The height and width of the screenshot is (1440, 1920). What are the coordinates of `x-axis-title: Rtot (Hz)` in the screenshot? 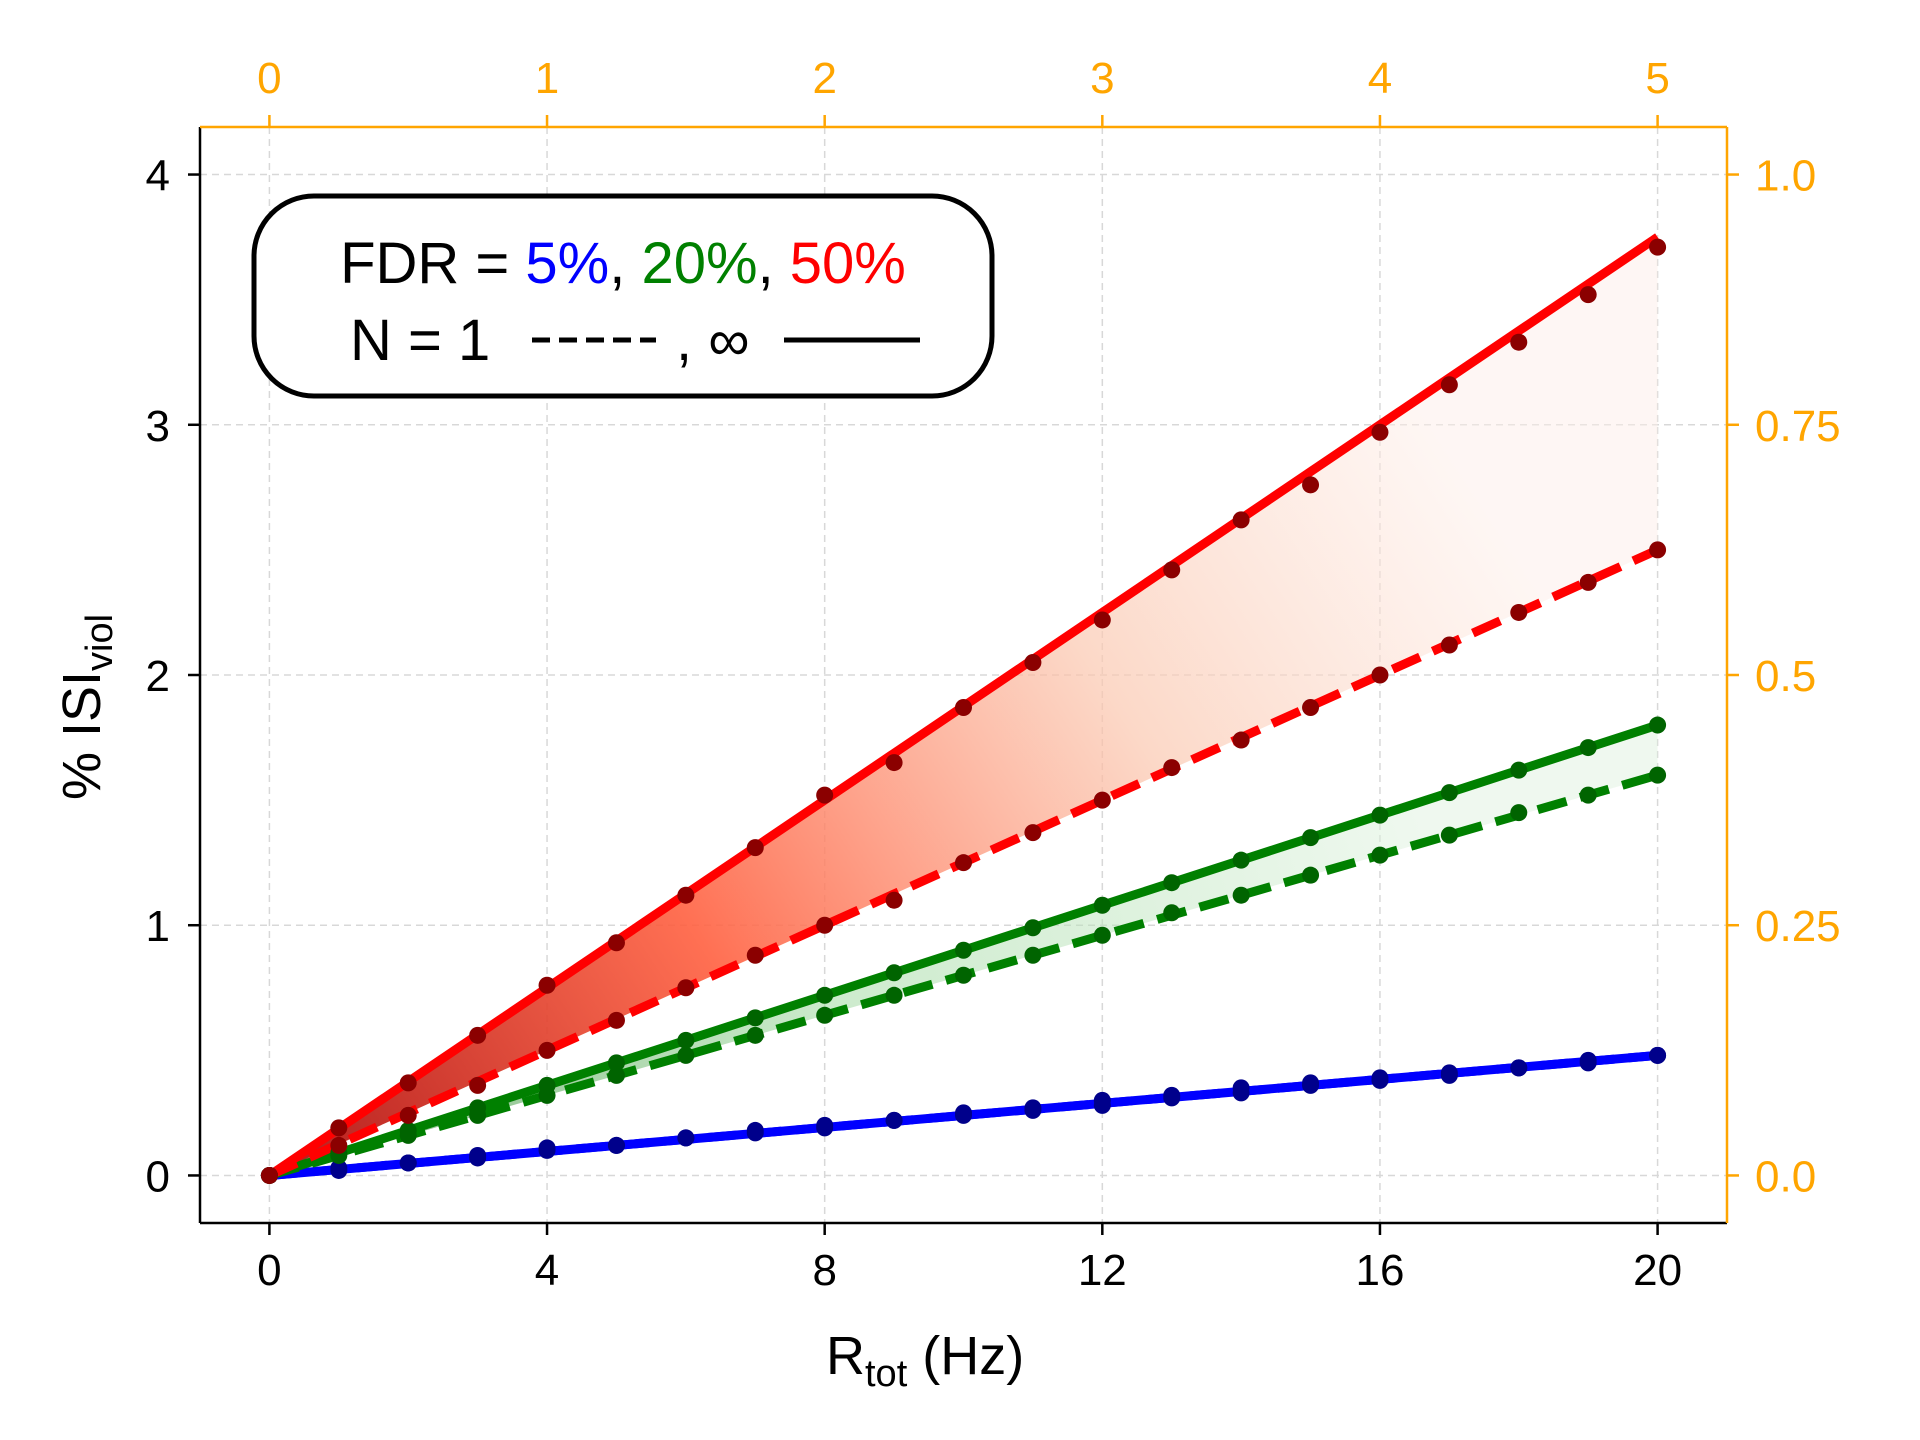 It's located at (925, 1360).